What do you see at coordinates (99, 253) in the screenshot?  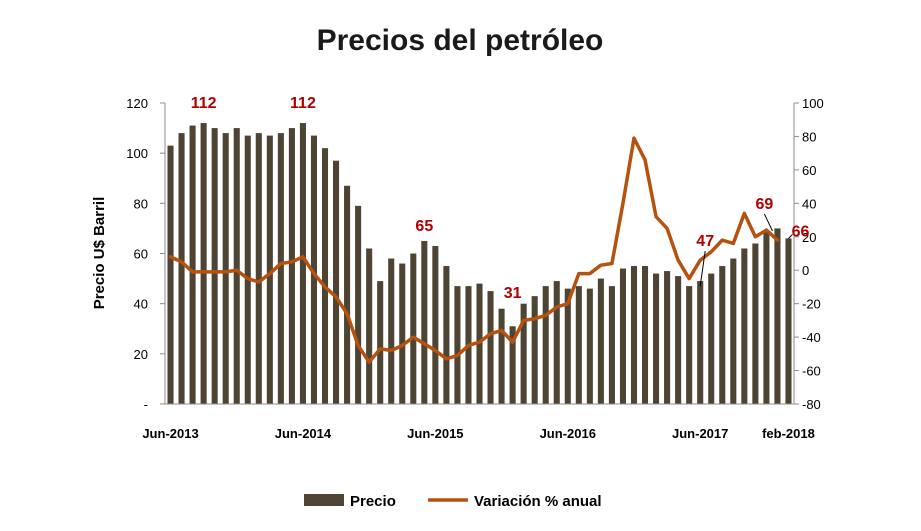 I see `y-axis-label: Precio U$ Barril` at bounding box center [99, 253].